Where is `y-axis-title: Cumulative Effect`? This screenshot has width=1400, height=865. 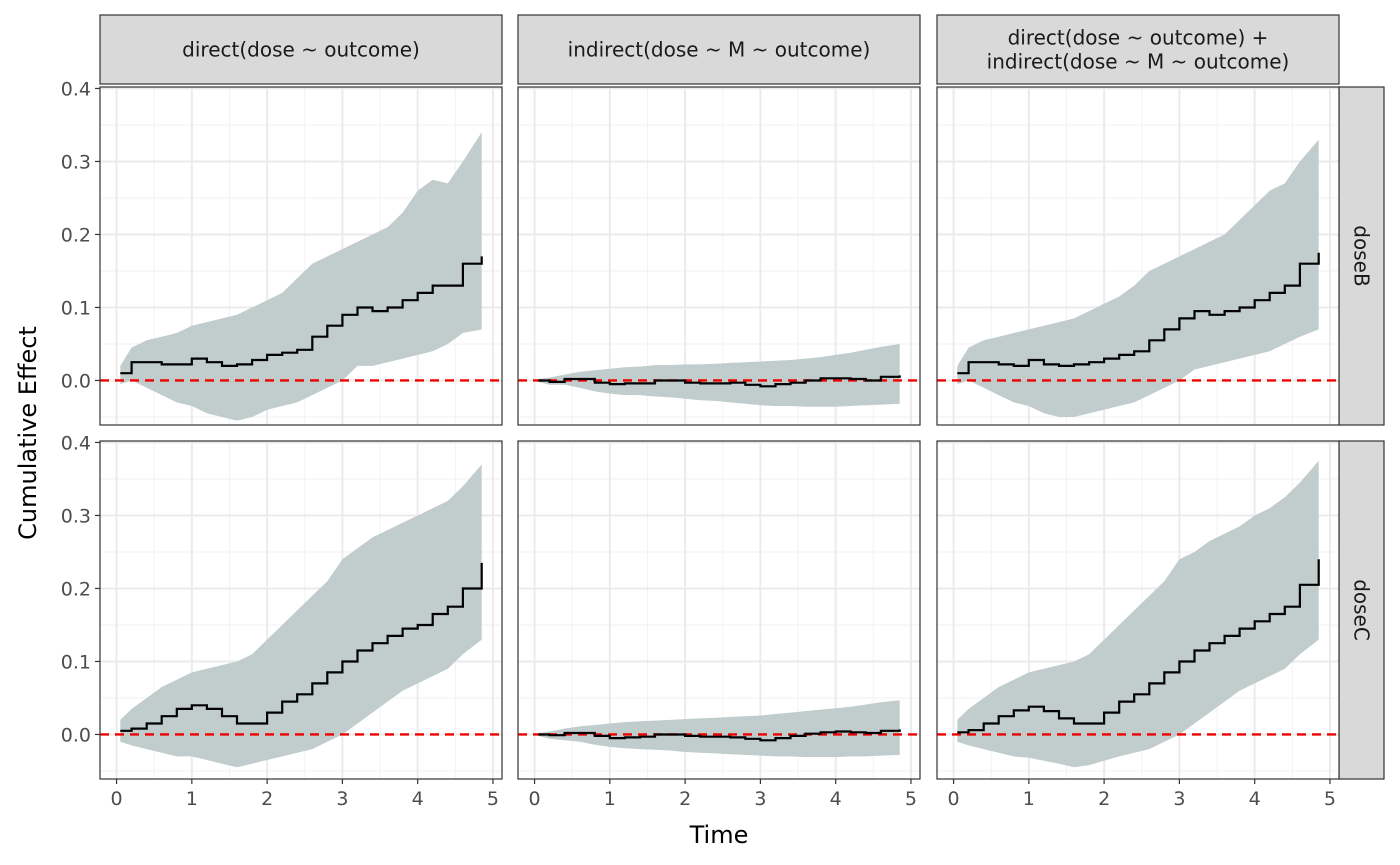
y-axis-title: Cumulative Effect is located at coordinates (28, 433).